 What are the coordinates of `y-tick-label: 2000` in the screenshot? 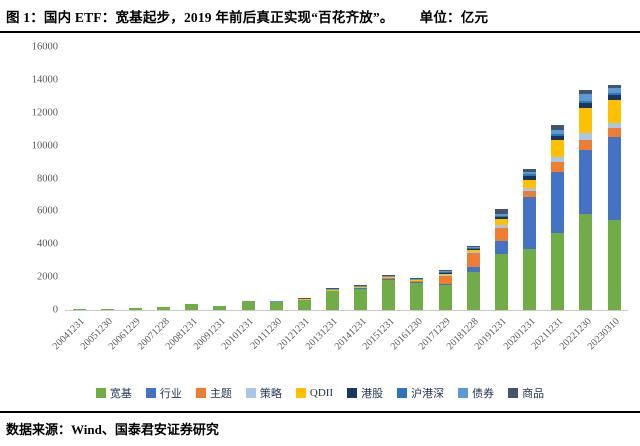 It's located at (47, 277).